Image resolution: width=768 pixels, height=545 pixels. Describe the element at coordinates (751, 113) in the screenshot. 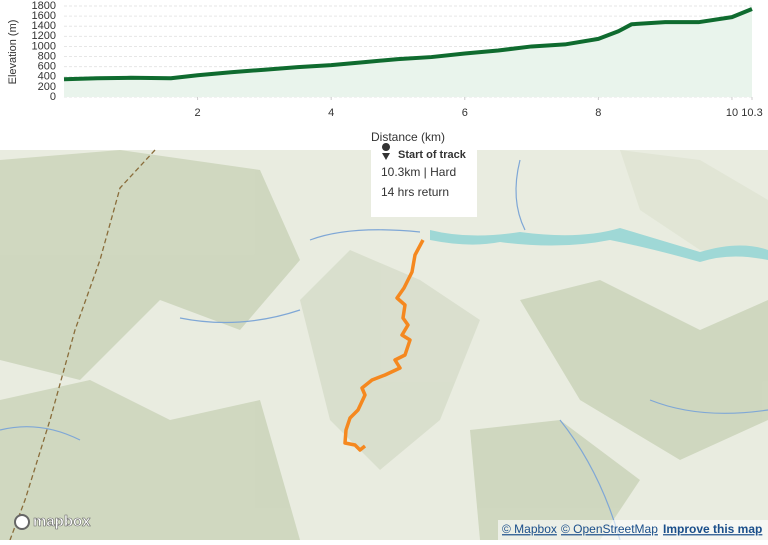

I see `x-tick-label: 10.3` at that location.